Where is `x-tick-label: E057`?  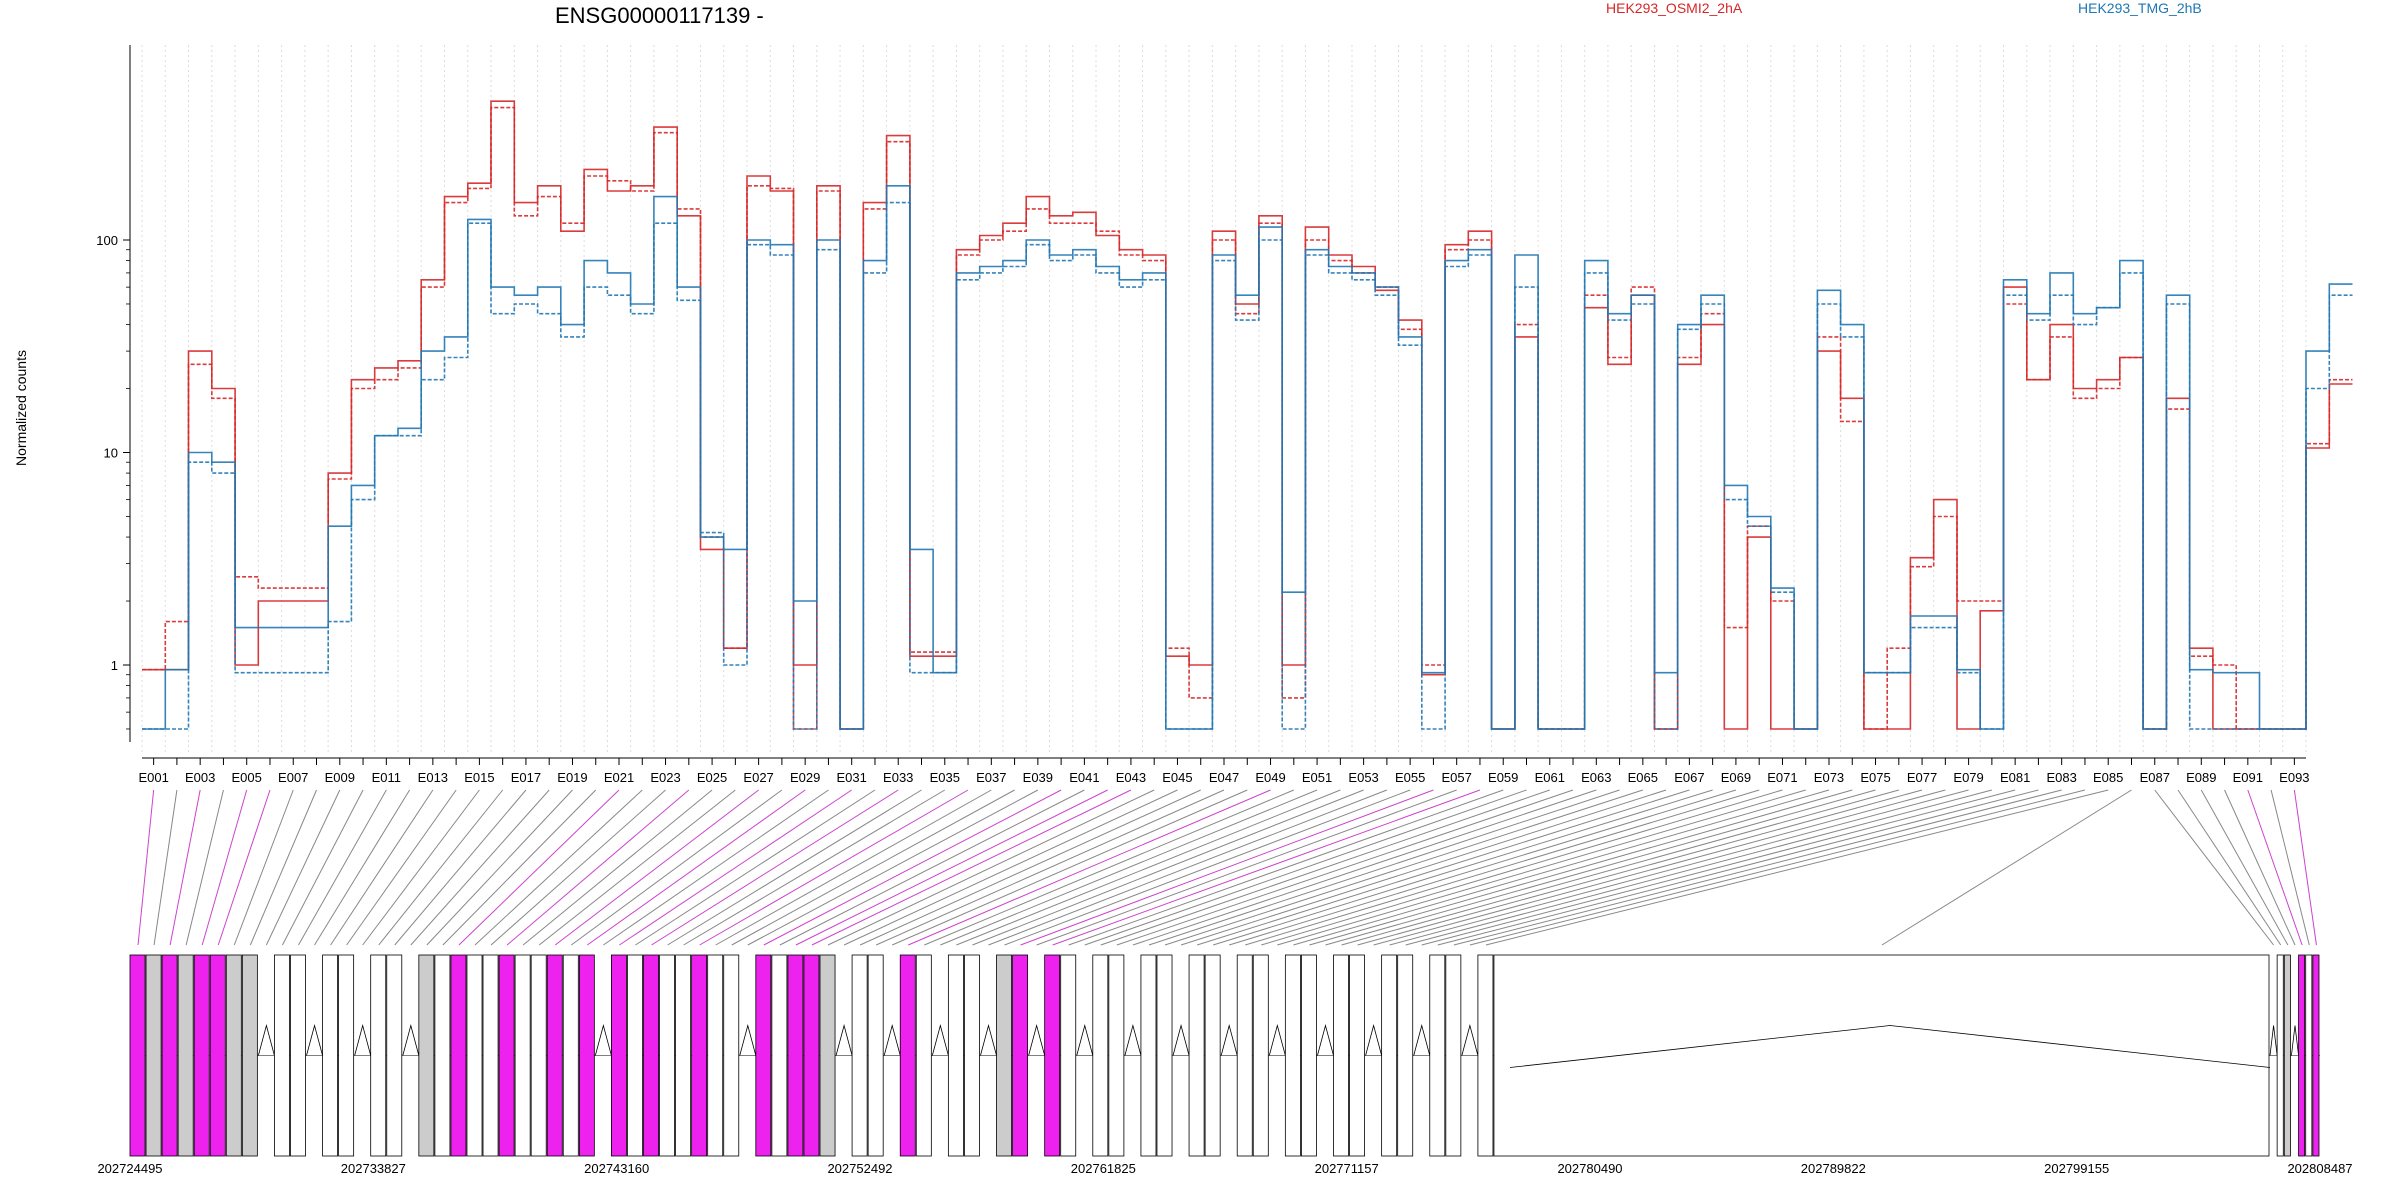
x-tick-label: E057 is located at coordinates (1457, 777).